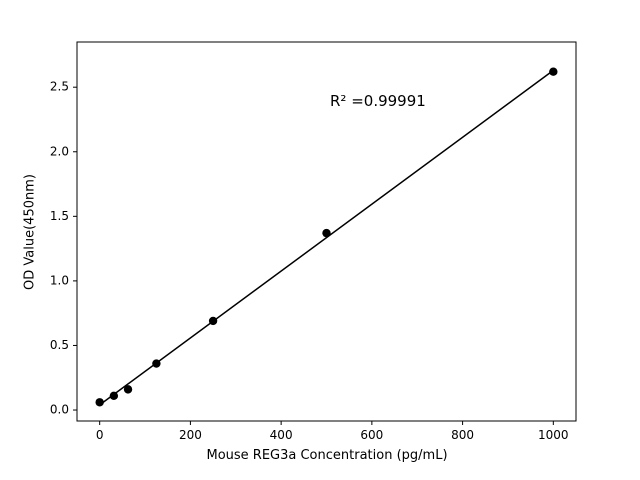 This screenshot has height=480, width=640. What do you see at coordinates (190, 435) in the screenshot?
I see `x-tick-label: 200` at bounding box center [190, 435].